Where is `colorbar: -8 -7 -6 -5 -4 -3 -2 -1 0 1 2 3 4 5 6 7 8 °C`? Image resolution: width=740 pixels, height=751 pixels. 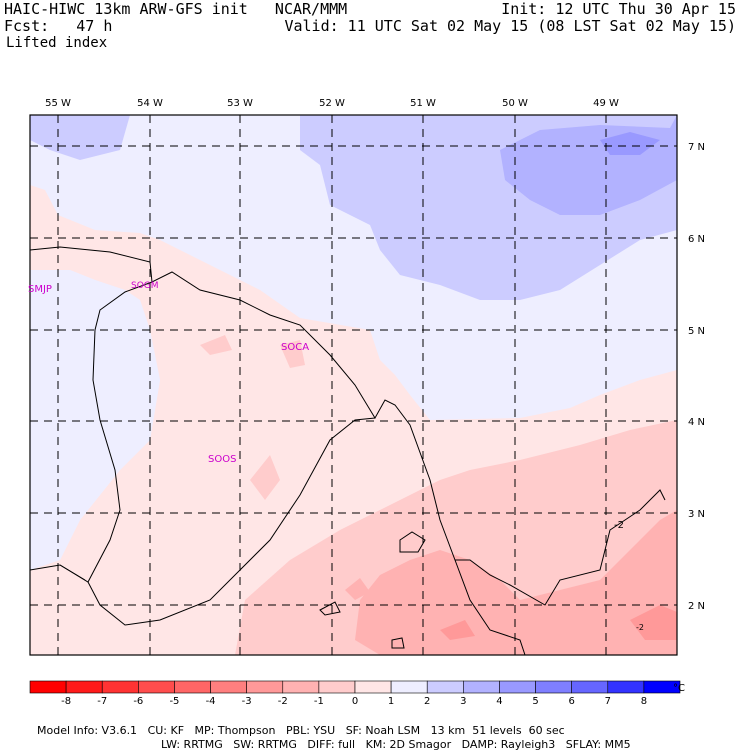 colorbar: -8 -7 -6 -5 -4 -3 -2 -1 0 1 2 3 4 5 6 7 8 °C is located at coordinates (357, 693).